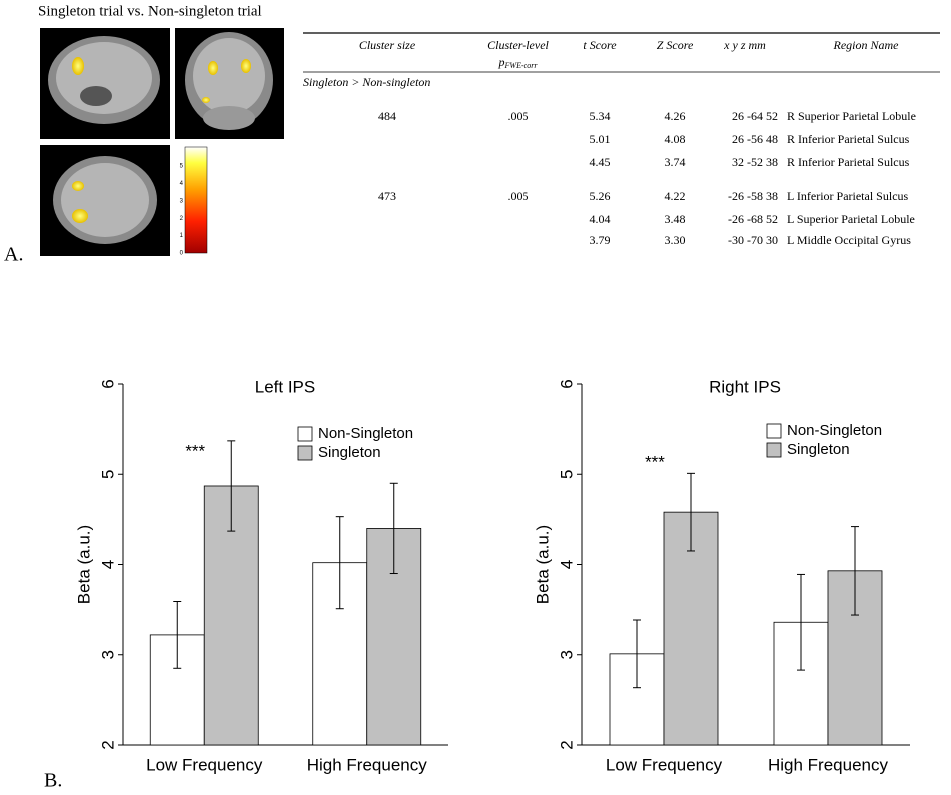  I want to click on table-header: pFWE-corr, so click(518, 62).